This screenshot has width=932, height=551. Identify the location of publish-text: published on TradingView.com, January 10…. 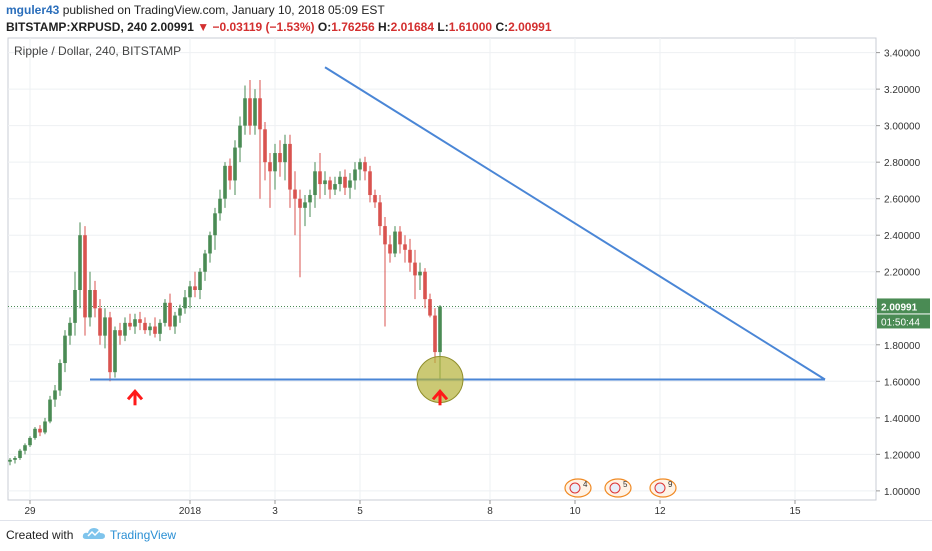
(222, 10).